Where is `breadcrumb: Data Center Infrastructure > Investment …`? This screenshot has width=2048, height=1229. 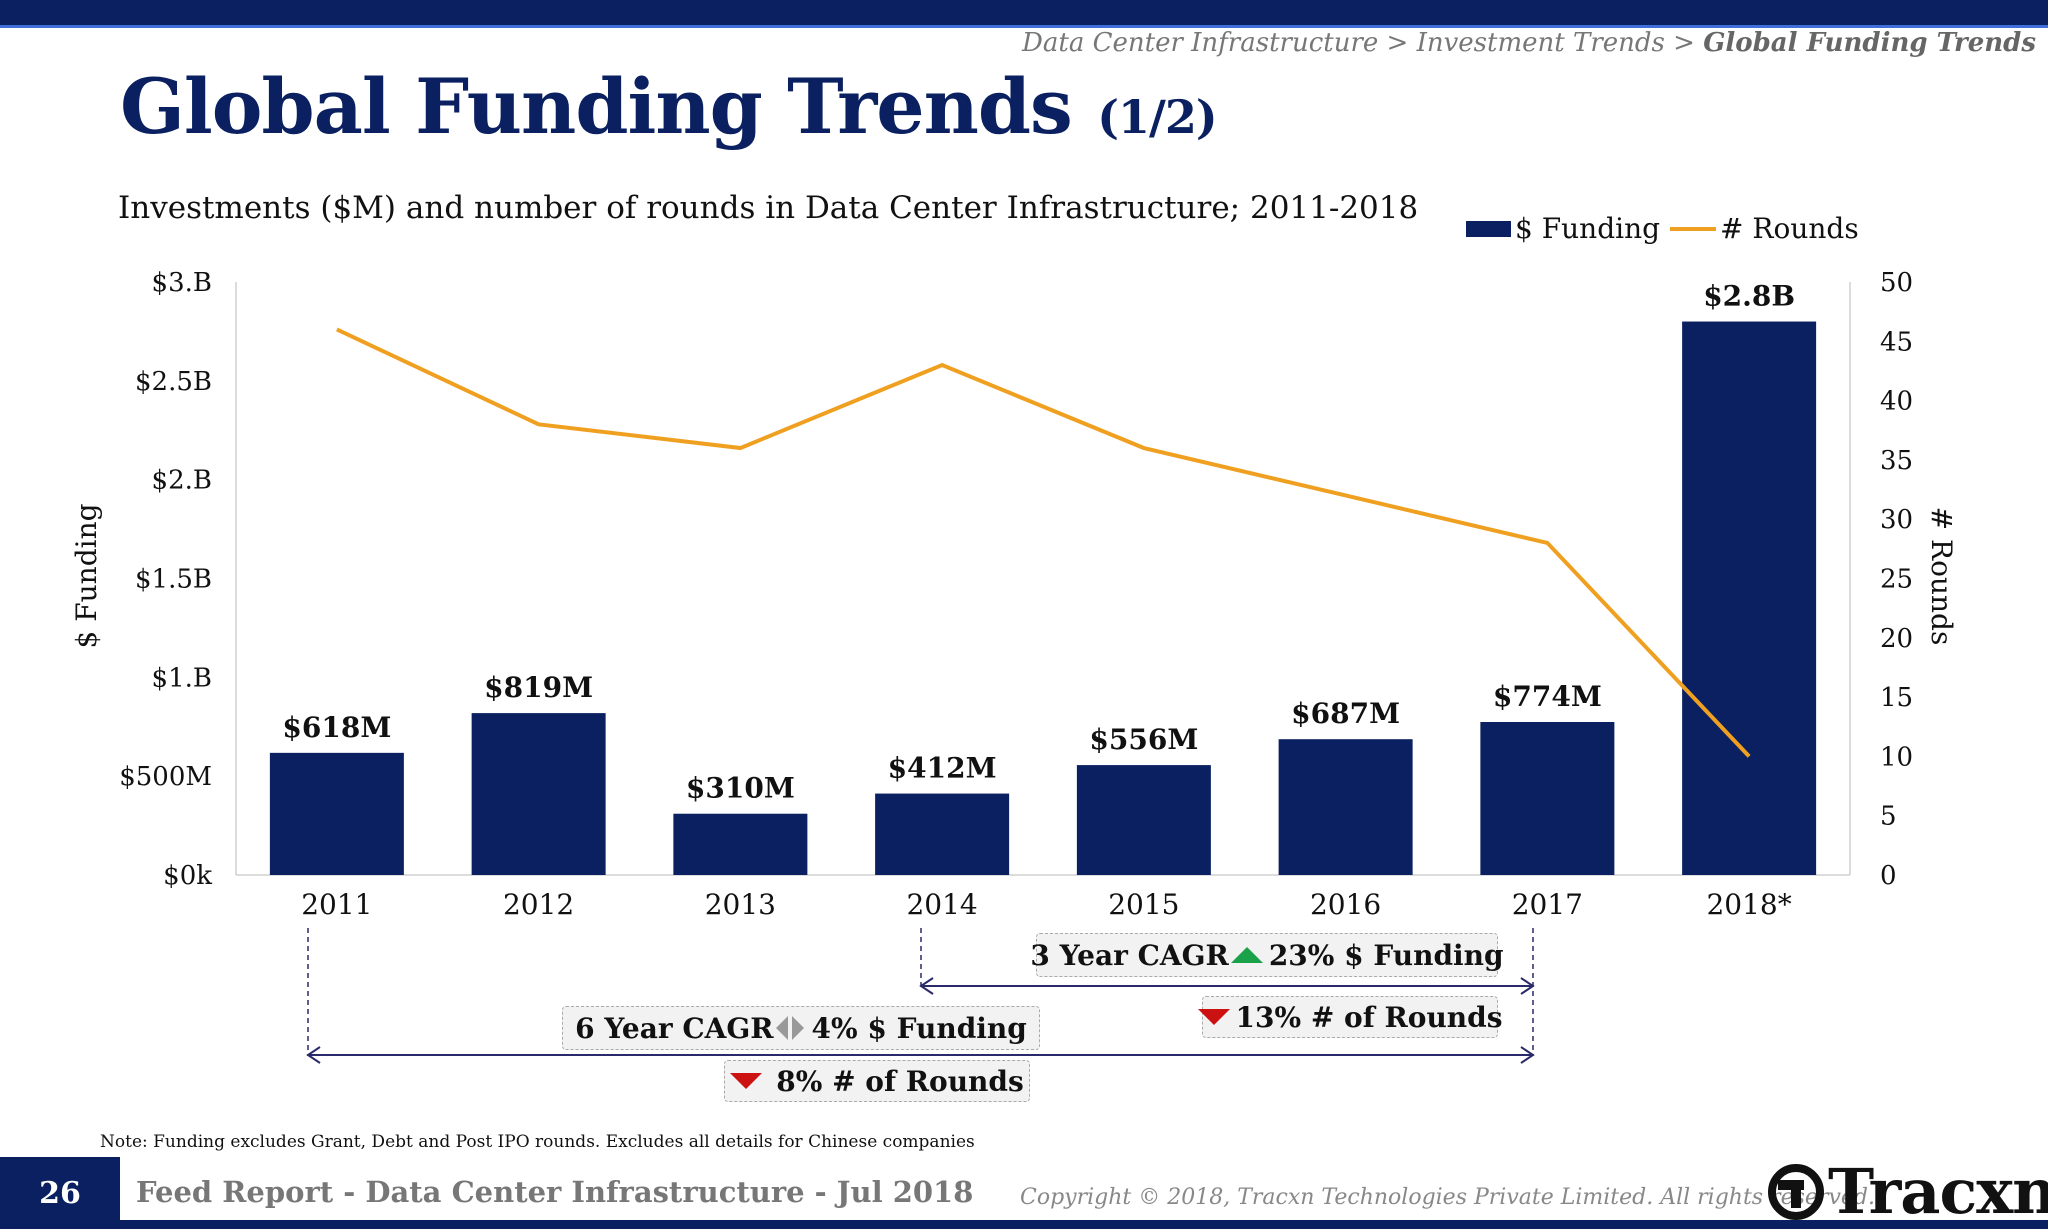
breadcrumb: Data Center Infrastructure > Investment … is located at coordinates (1529, 43).